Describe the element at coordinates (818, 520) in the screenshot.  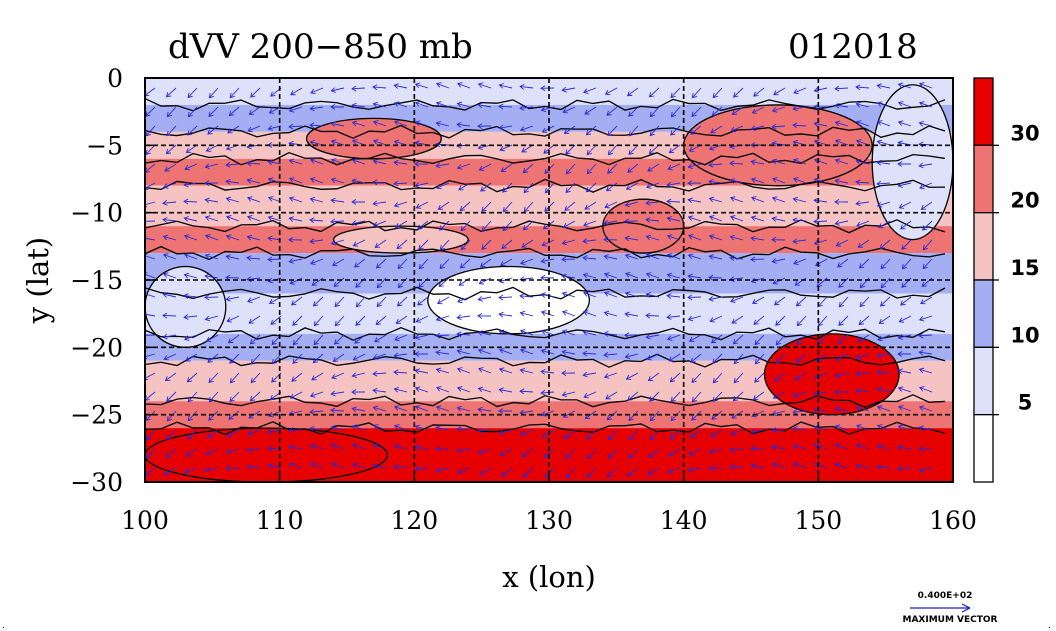
I see `x-tick-label-5: 150` at that location.